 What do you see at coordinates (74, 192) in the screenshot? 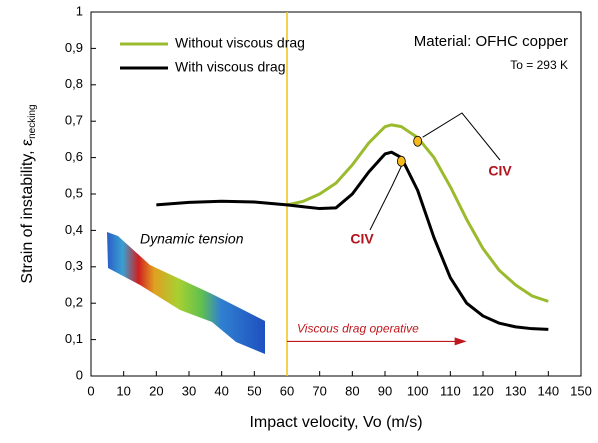
I see `y-tick-label: 0,5` at bounding box center [74, 192].